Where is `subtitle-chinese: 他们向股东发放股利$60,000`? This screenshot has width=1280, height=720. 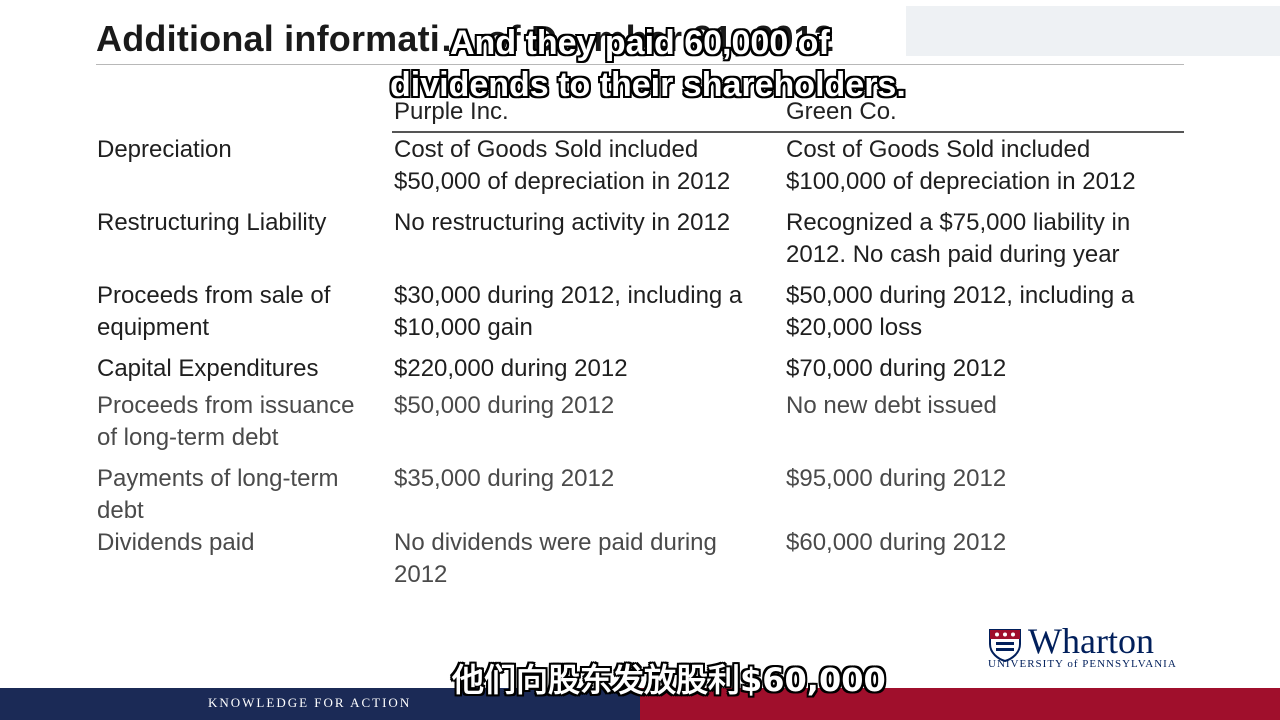 subtitle-chinese: 他们向股东发放股利$60,000 is located at coordinates (669, 680).